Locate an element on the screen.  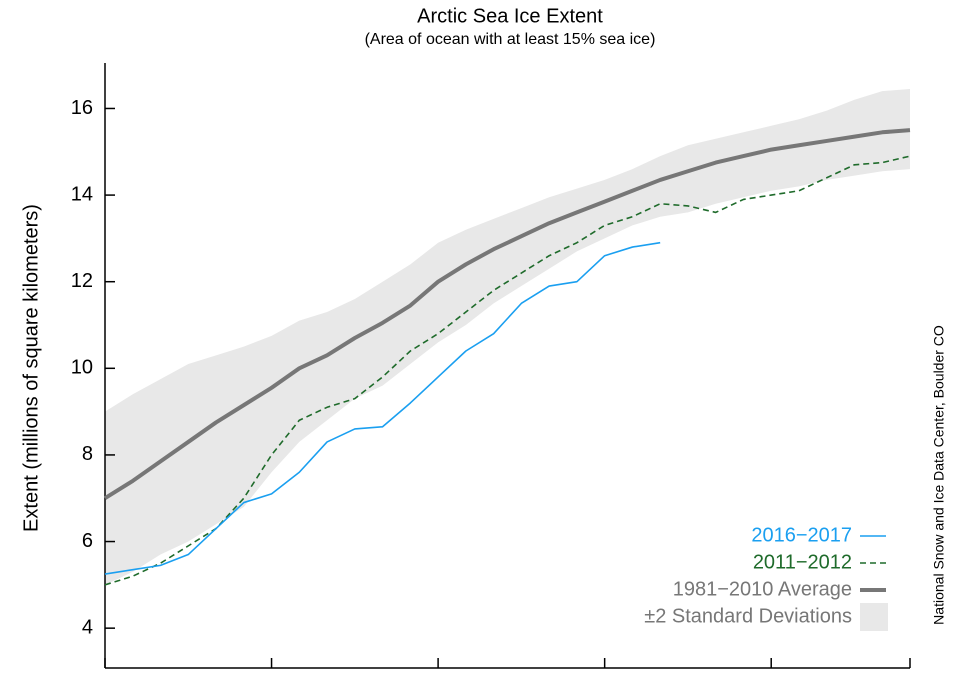
legend-label: 2016−2017 is located at coordinates (801, 535).